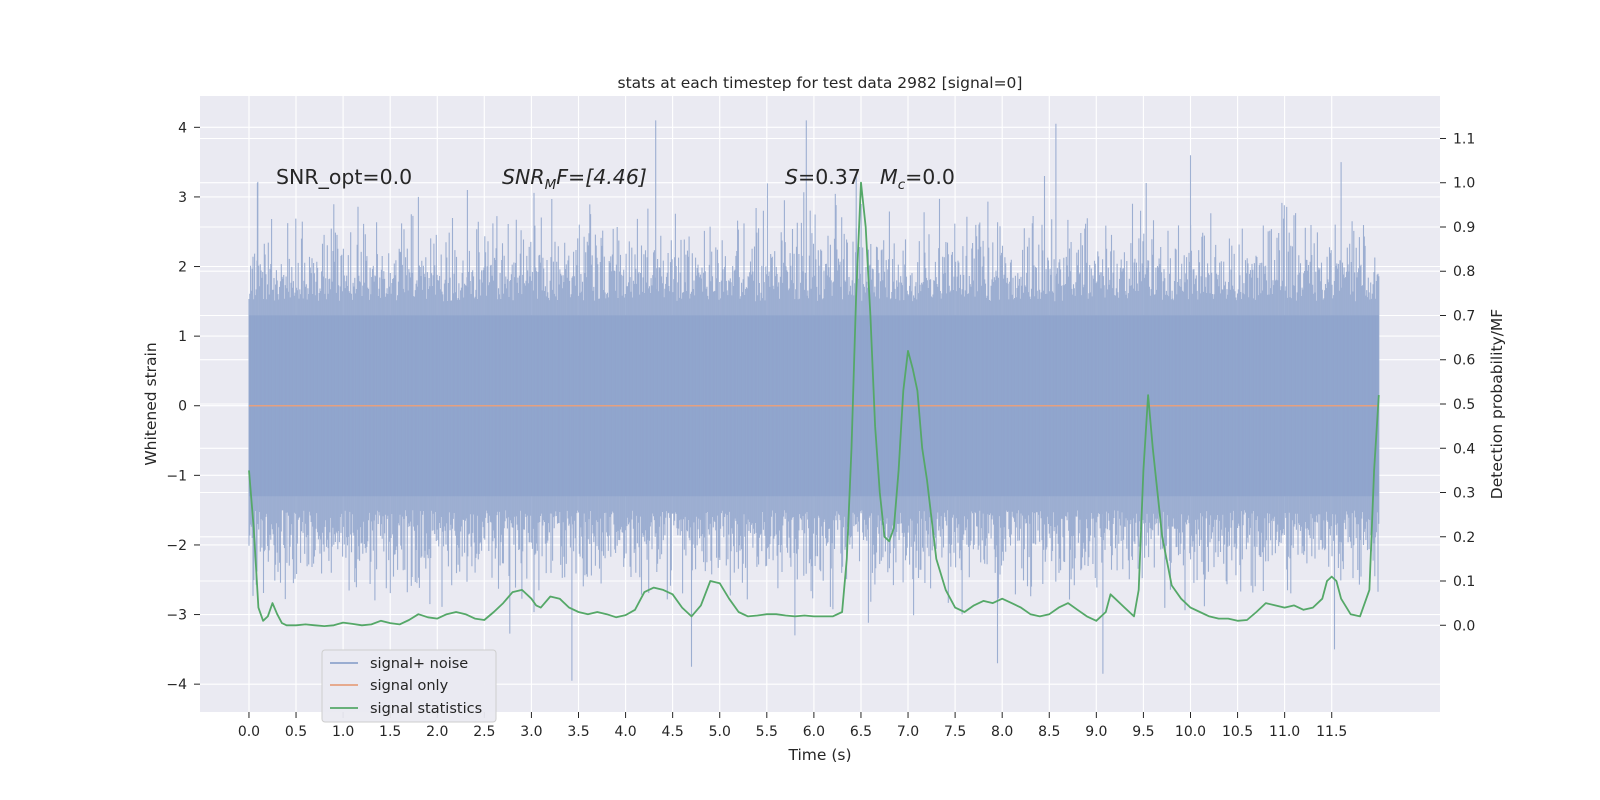 Image resolution: width=1600 pixels, height=800 pixels. Describe the element at coordinates (1331, 732) in the screenshot. I see `x-tick-label-23: 11.5` at that location.